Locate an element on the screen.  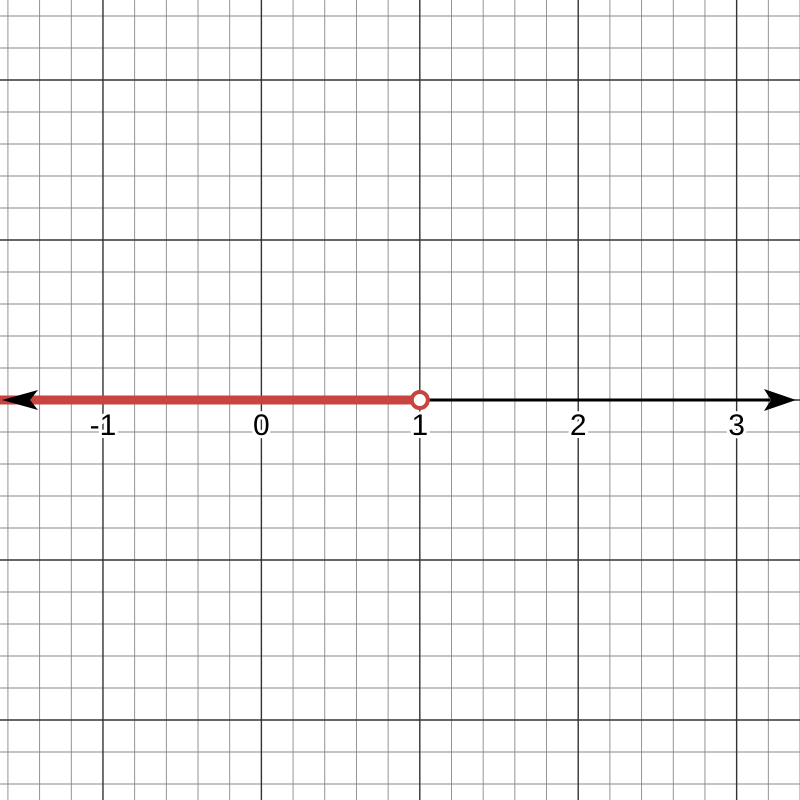
open-endpoint-circle is located at coordinates (419, 400).